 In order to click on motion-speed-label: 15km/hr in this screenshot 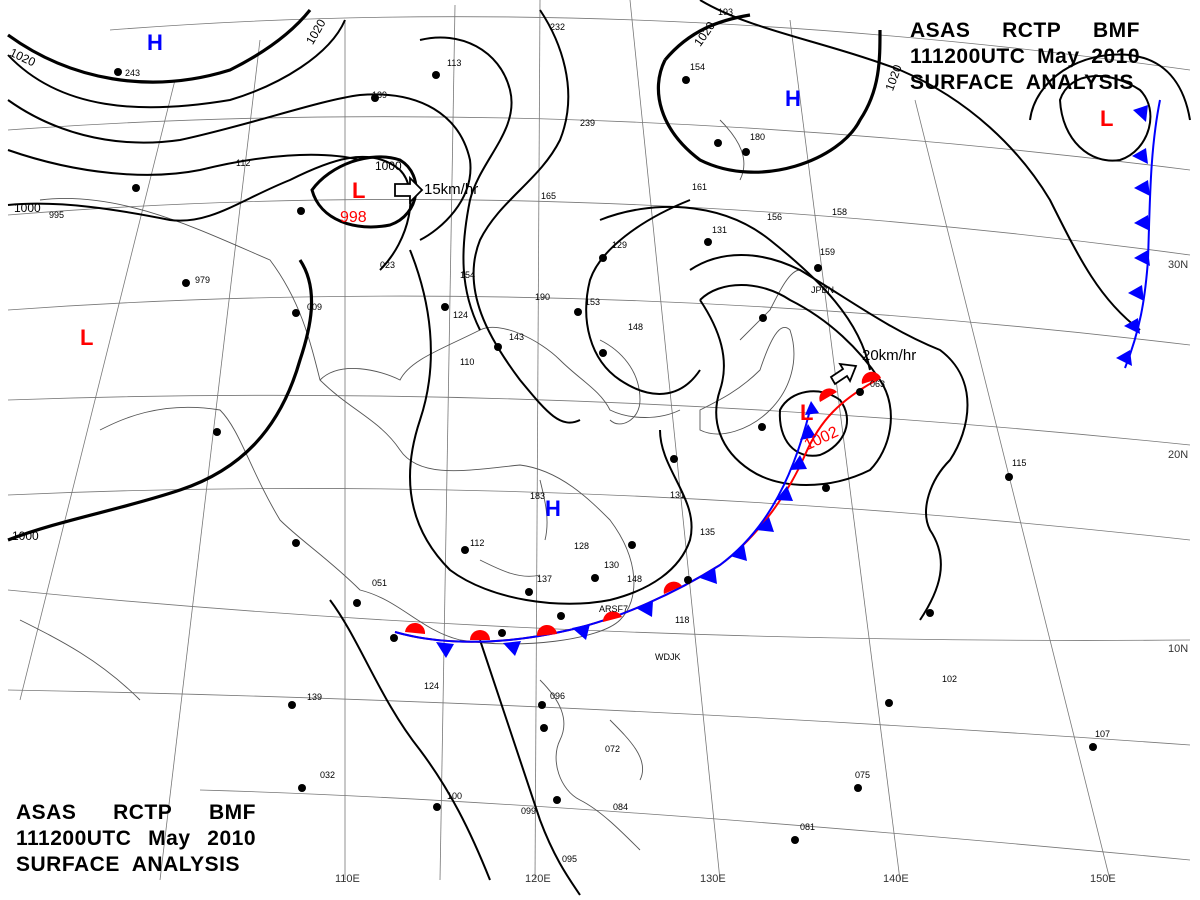, I will do `click(451, 189)`.